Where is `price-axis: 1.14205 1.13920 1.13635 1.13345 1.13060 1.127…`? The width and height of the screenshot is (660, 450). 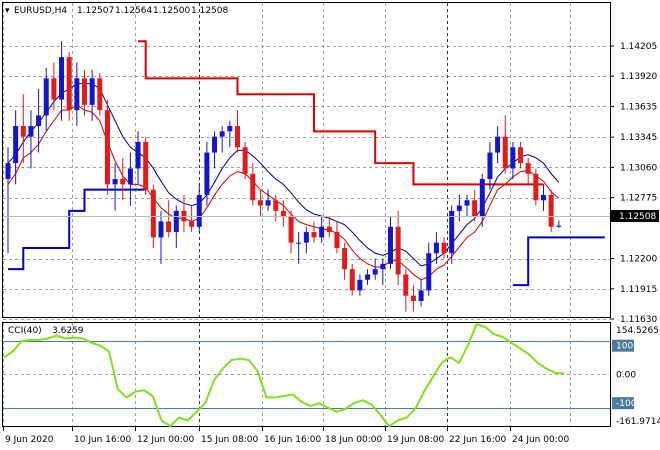
price-axis: 1.14205 1.13920 1.13635 1.13345 1.13060 1.127… is located at coordinates (633, 183).